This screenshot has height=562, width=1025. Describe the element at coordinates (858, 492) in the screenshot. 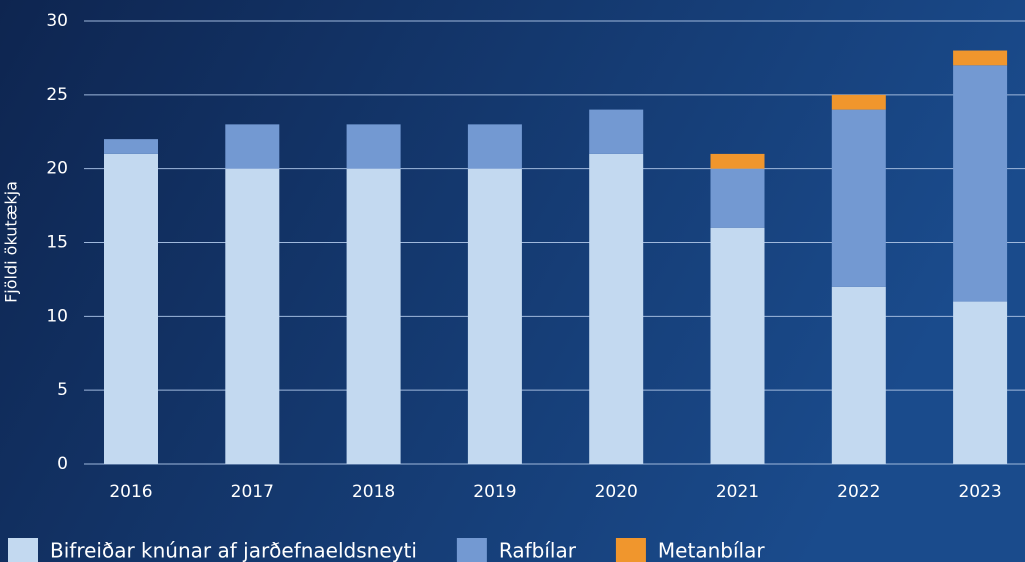

I see `x-tick-label: 2022` at that location.